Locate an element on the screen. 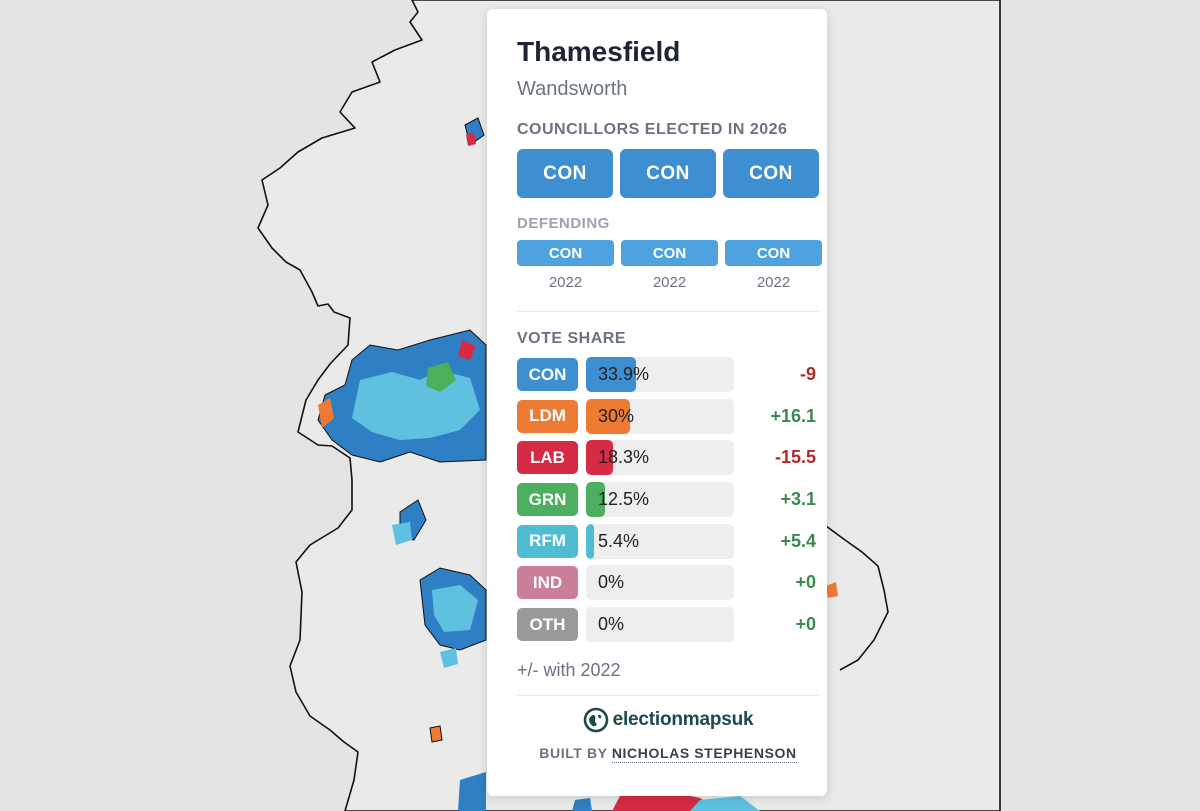 This screenshot has width=1200, height=811. vote-row-con: CON 33.9% -9 is located at coordinates (668, 374).